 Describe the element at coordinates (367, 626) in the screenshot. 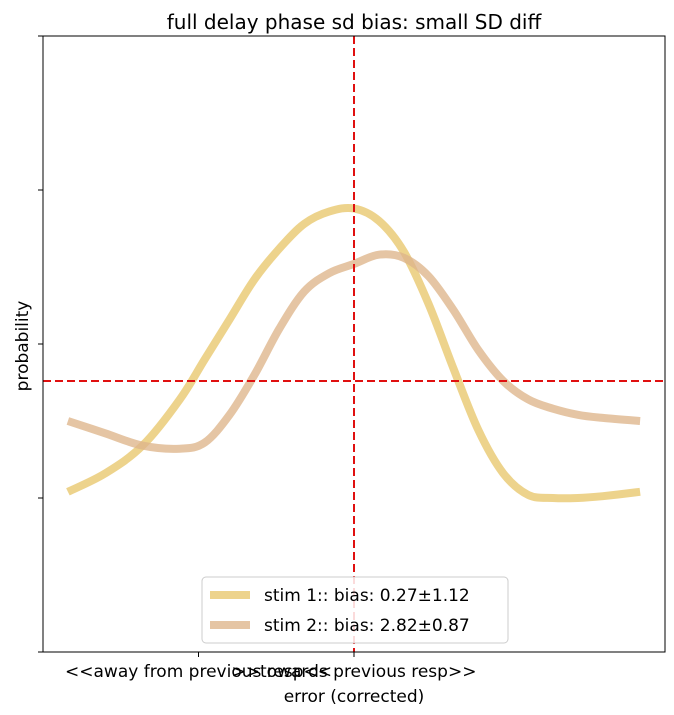

I see `legend-label-2: stim 2:: bias: 2.82±0.87` at that location.